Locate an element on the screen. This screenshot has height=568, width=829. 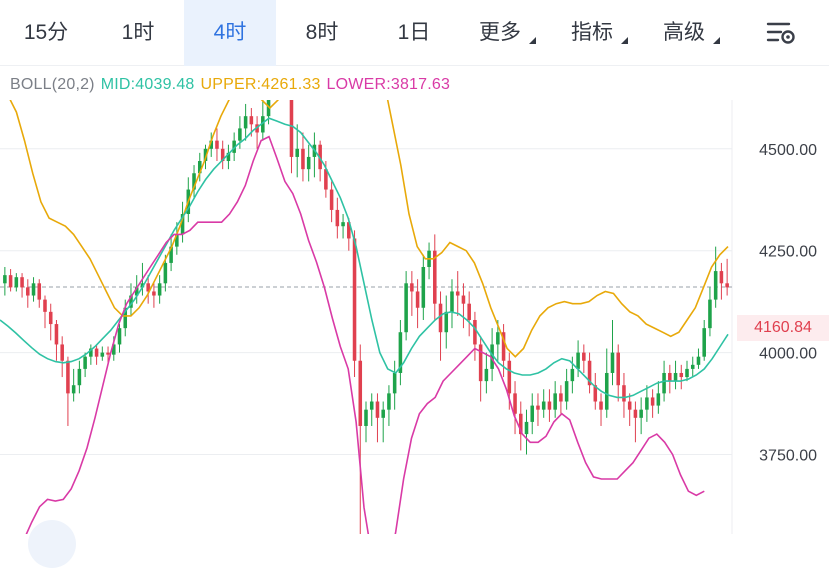
tab-15min: 15分 is located at coordinates (46, 33).